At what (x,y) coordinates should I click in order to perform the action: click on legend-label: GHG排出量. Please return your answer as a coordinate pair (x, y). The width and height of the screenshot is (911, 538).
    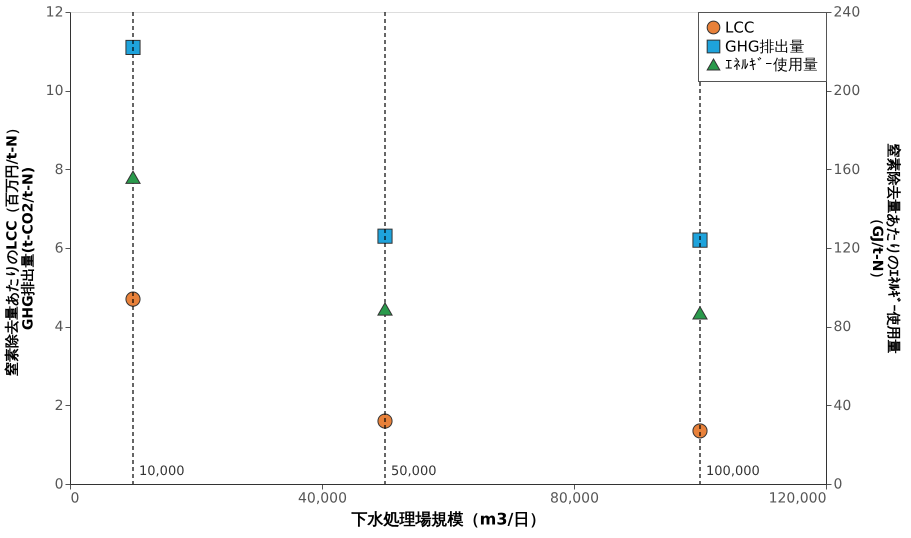
    Looking at the image, I should click on (765, 47).